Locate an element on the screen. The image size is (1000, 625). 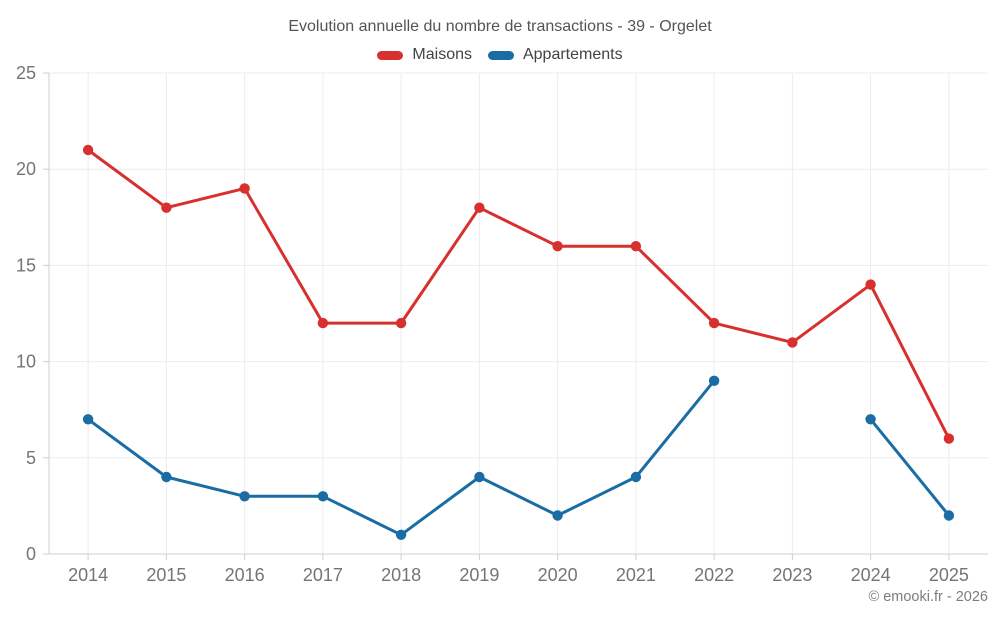
x-tick-label: 2020 is located at coordinates (558, 575).